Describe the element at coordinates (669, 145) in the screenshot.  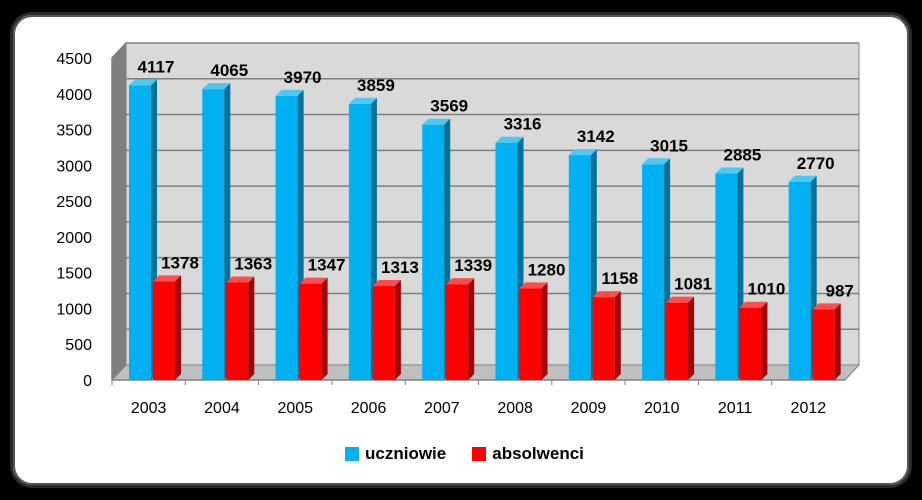
I see `data-label-uczniowie: 3015` at that location.